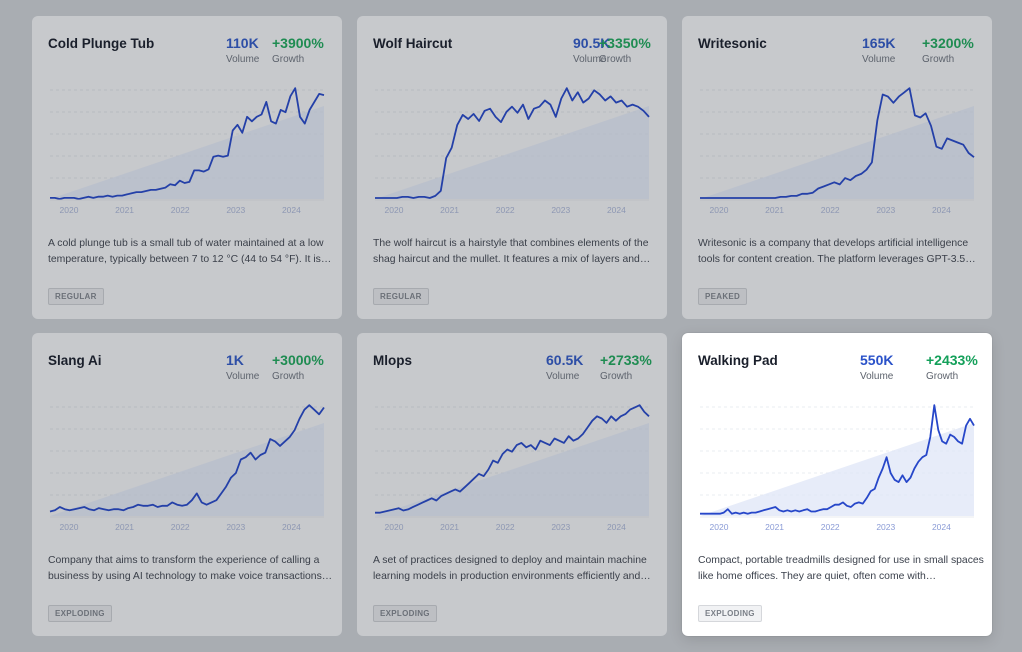  Describe the element at coordinates (738, 360) in the screenshot. I see `trend-title: Walking Pad` at that location.